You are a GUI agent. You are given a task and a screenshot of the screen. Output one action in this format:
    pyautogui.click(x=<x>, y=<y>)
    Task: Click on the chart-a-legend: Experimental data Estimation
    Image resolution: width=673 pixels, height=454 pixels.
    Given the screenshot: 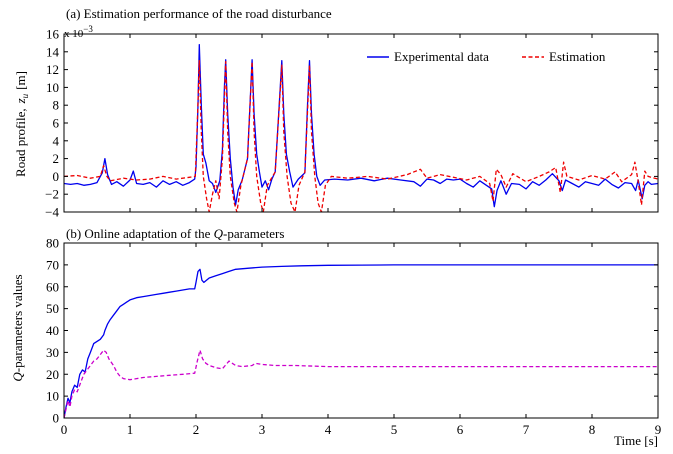 What is the action you would take?
    pyautogui.click(x=486, y=56)
    